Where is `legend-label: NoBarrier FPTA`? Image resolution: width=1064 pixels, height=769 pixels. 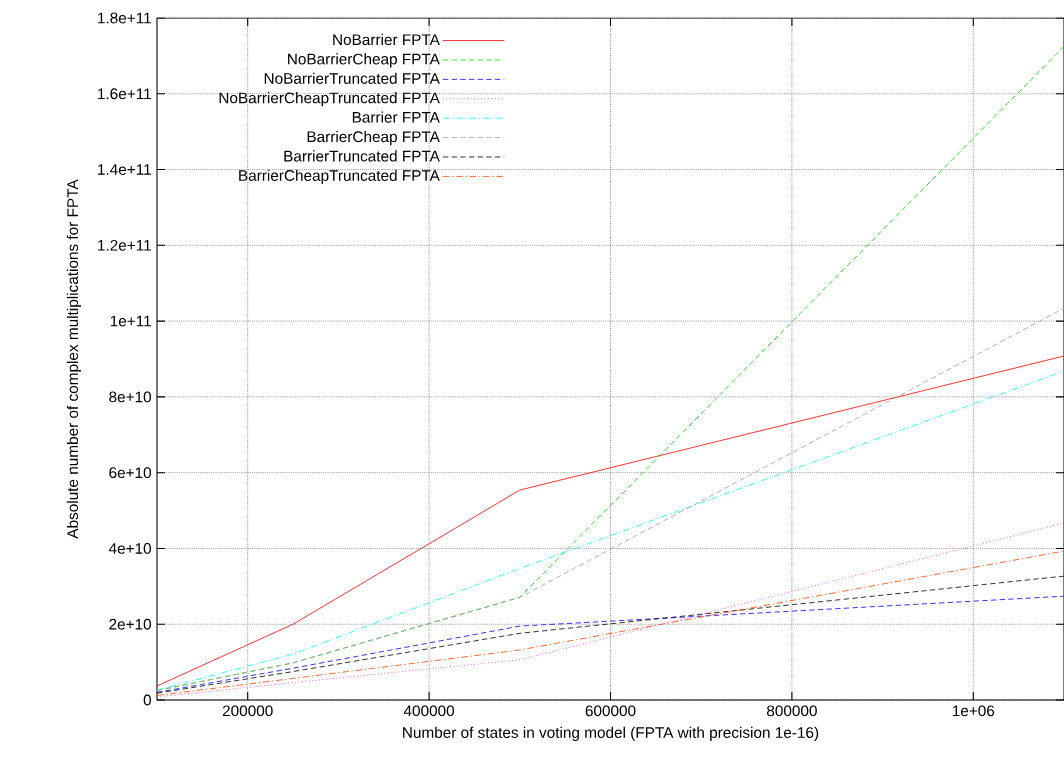
legend-label: NoBarrier FPTA is located at coordinates (386, 39).